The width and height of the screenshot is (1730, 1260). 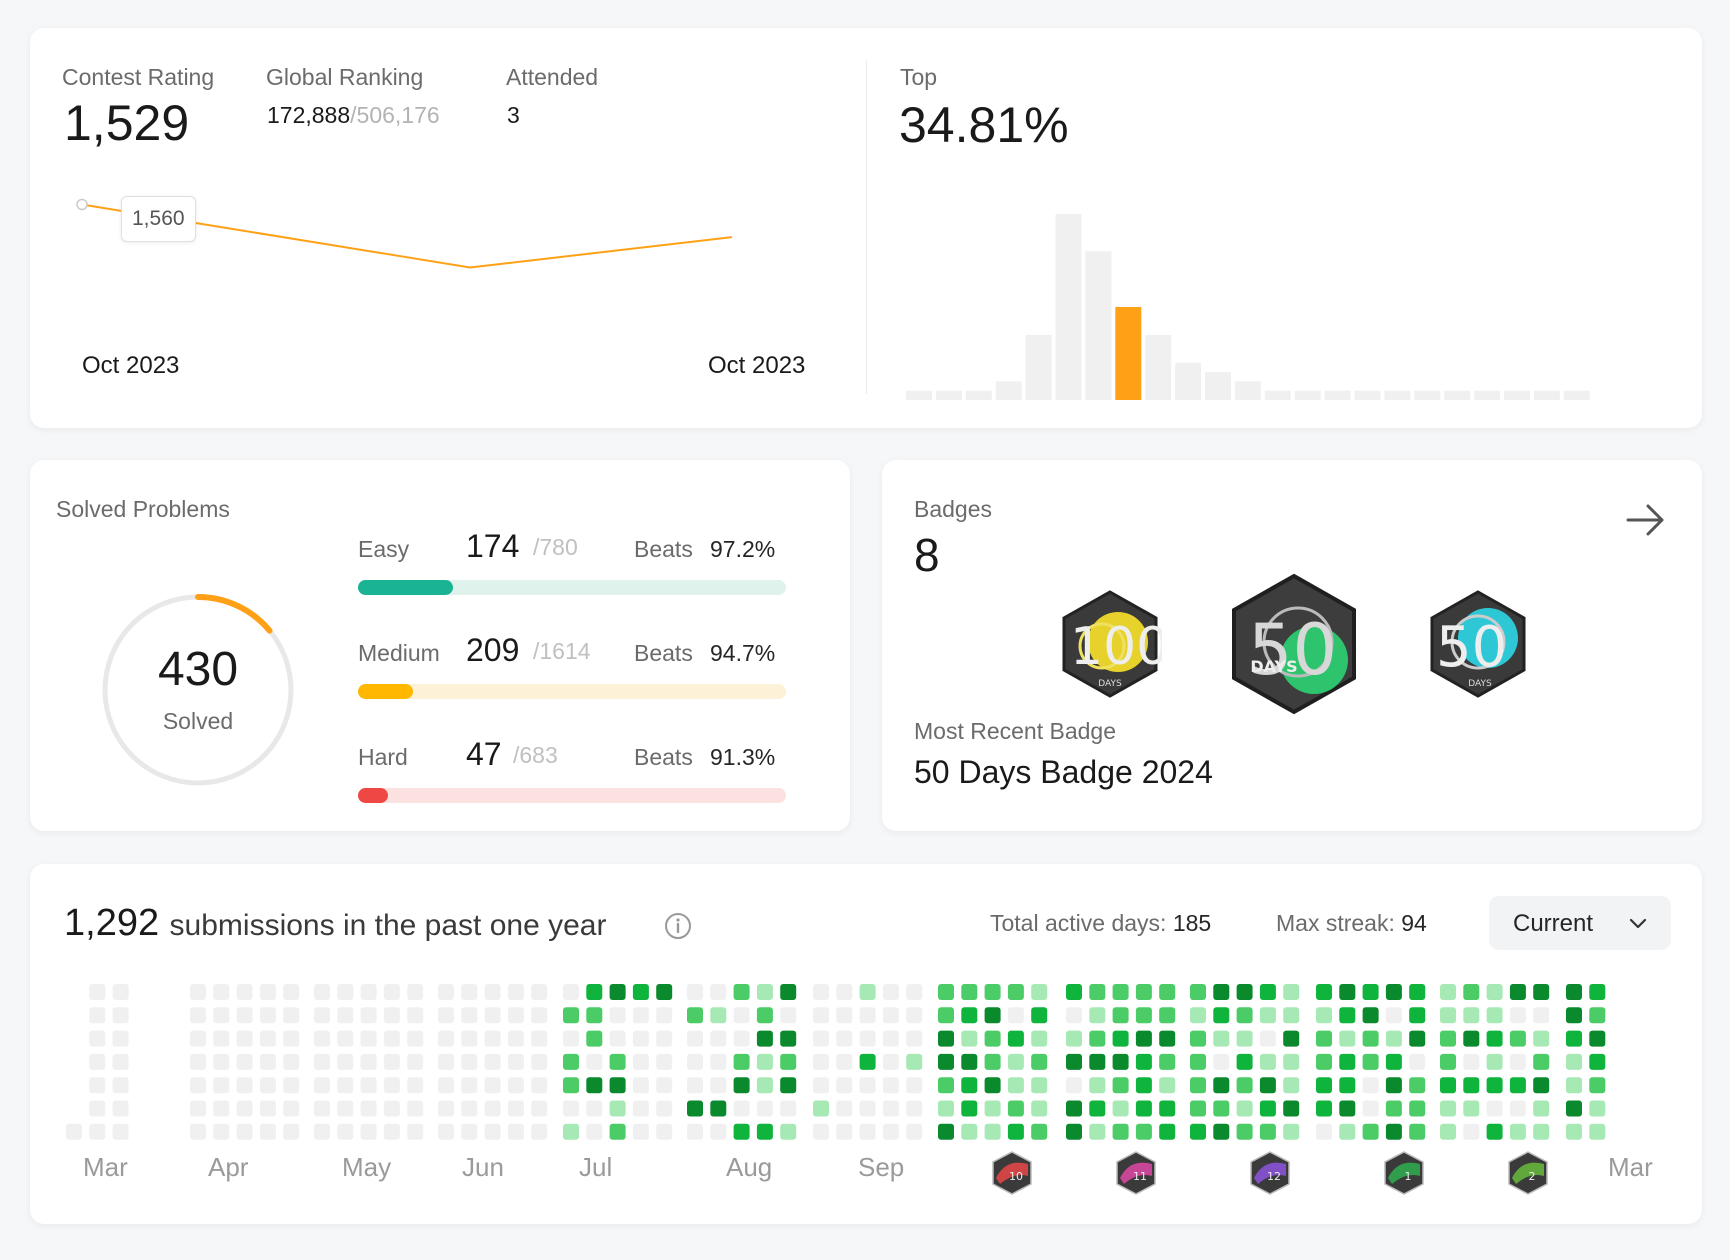 What do you see at coordinates (1294, 644) in the screenshot?
I see `badge-50-days-large-icon: 50 DAYS` at bounding box center [1294, 644].